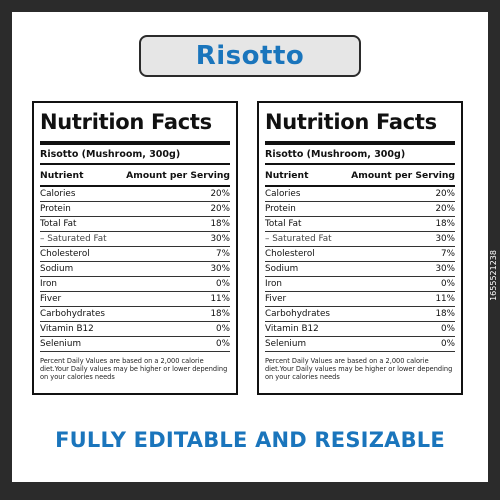 The image size is (500, 500). What do you see at coordinates (493, 275) in the screenshot?
I see `image-id: 1655521238` at bounding box center [493, 275].